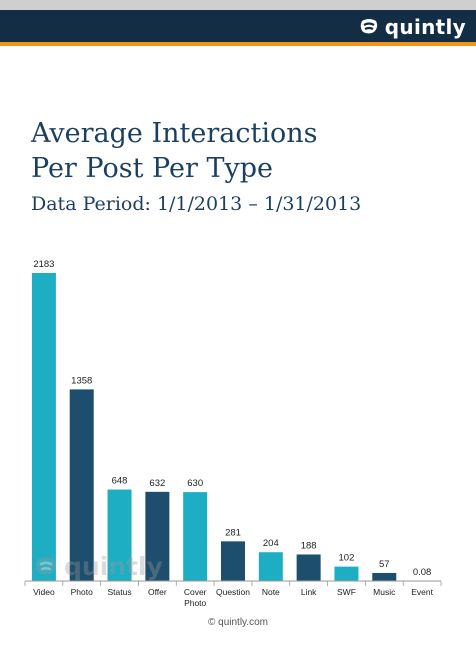  I want to click on top-strip, so click(238, 5).